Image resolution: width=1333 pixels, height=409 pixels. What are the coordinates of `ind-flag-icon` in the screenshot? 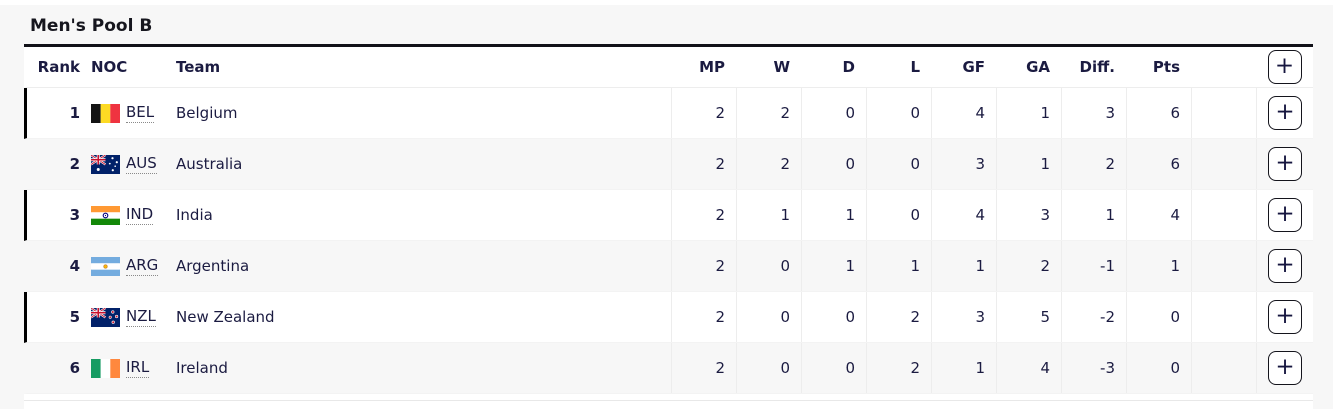 It's located at (105, 215).